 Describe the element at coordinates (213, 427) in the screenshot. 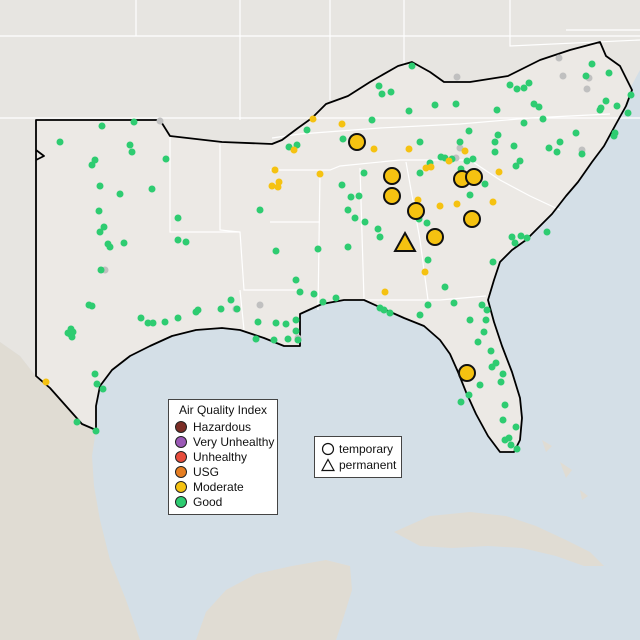

I see `legend-item-hazardous: Hazardous` at that location.